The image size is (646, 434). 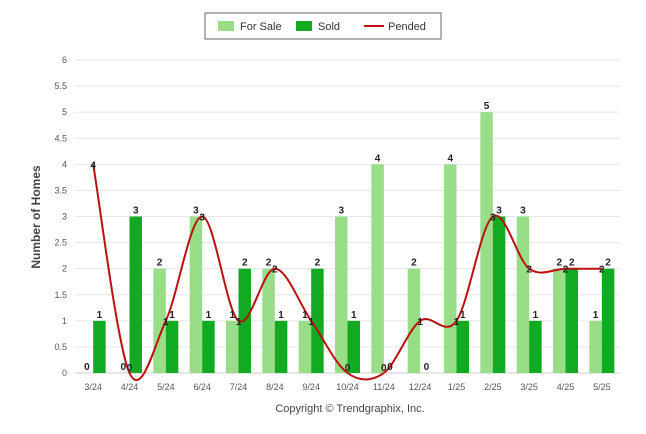 I want to click on legend-swatch-sold, so click(x=304, y=26).